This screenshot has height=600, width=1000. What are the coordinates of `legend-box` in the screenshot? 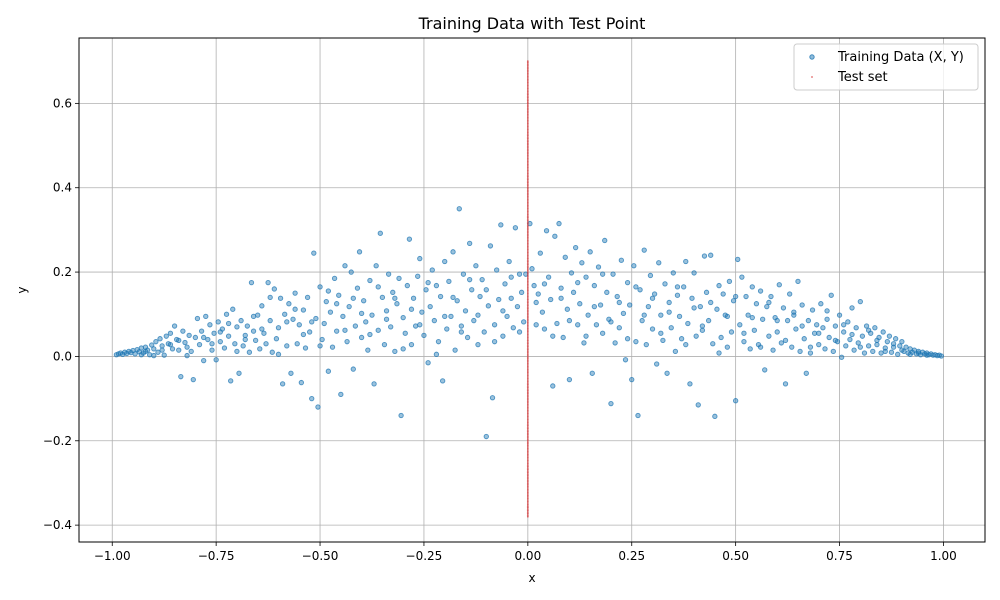 It's located at (886, 67).